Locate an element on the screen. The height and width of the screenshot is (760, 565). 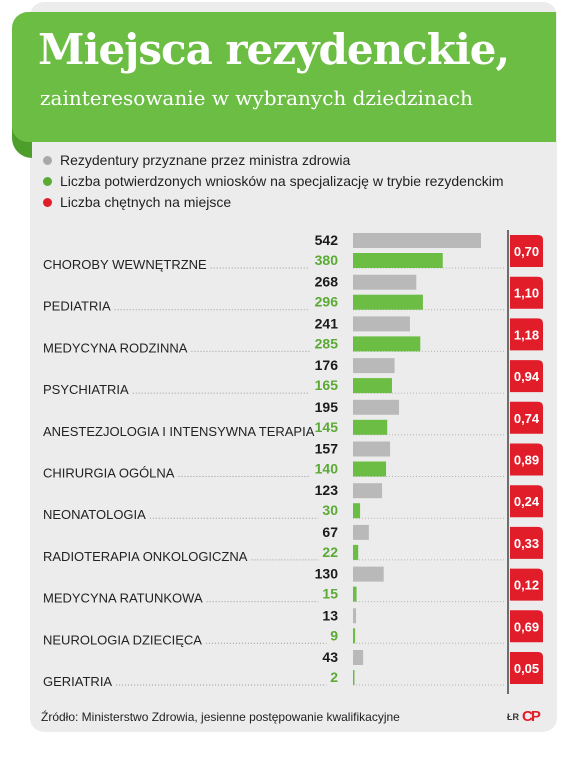
category-label: PSYCHIATRIA is located at coordinates (86, 389).